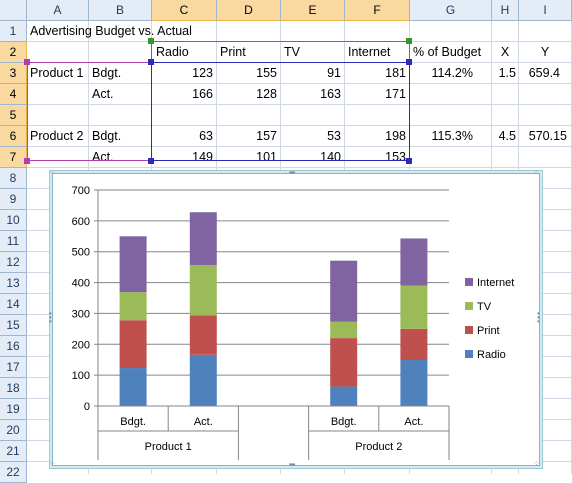 The height and width of the screenshot is (483, 572). Describe the element at coordinates (451, 10) in the screenshot. I see `column-header-g: G` at that location.